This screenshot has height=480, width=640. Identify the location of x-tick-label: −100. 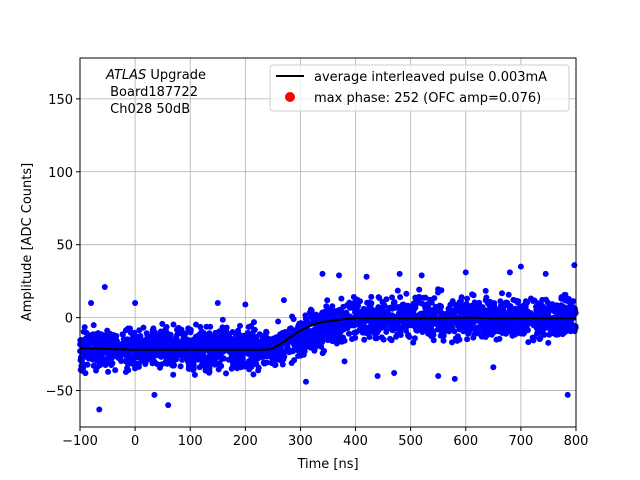
(80, 441).